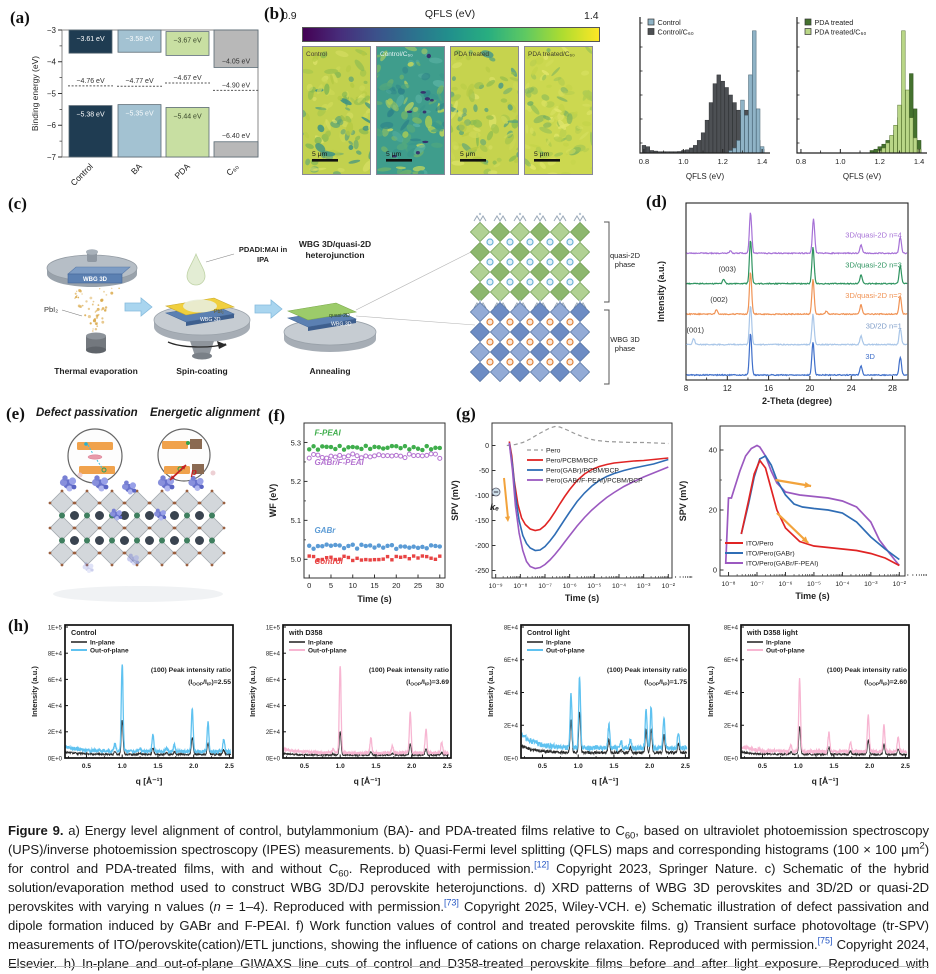  What do you see at coordinates (482, 571) in the screenshot?
I see `svg-text: -250` at bounding box center [482, 571].